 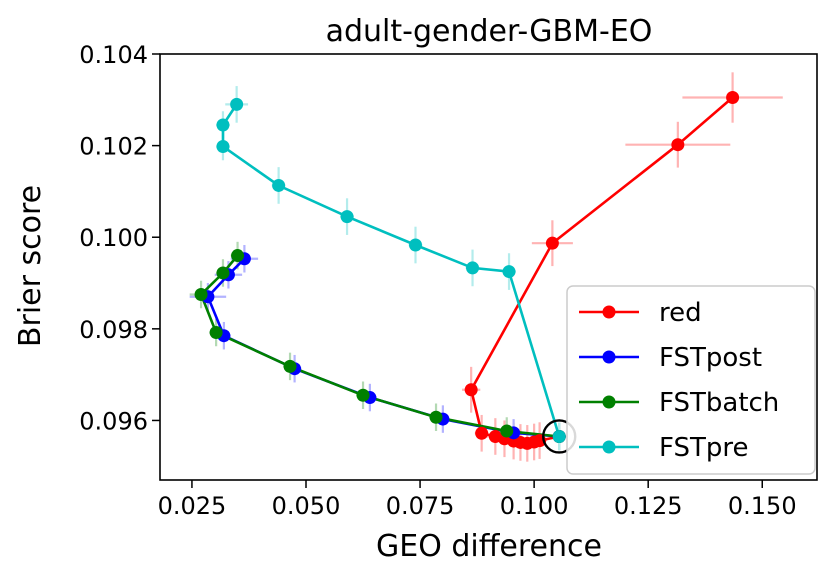 I want to click on x-tick-label: 0.125, so click(x=648, y=506).